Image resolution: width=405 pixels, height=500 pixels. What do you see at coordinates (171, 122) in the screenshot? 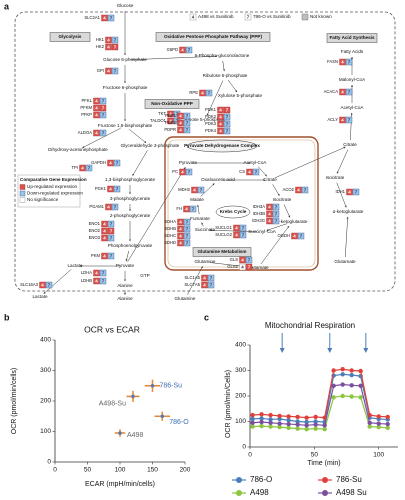
I see `gene: PDP2` at bounding box center [171, 122].